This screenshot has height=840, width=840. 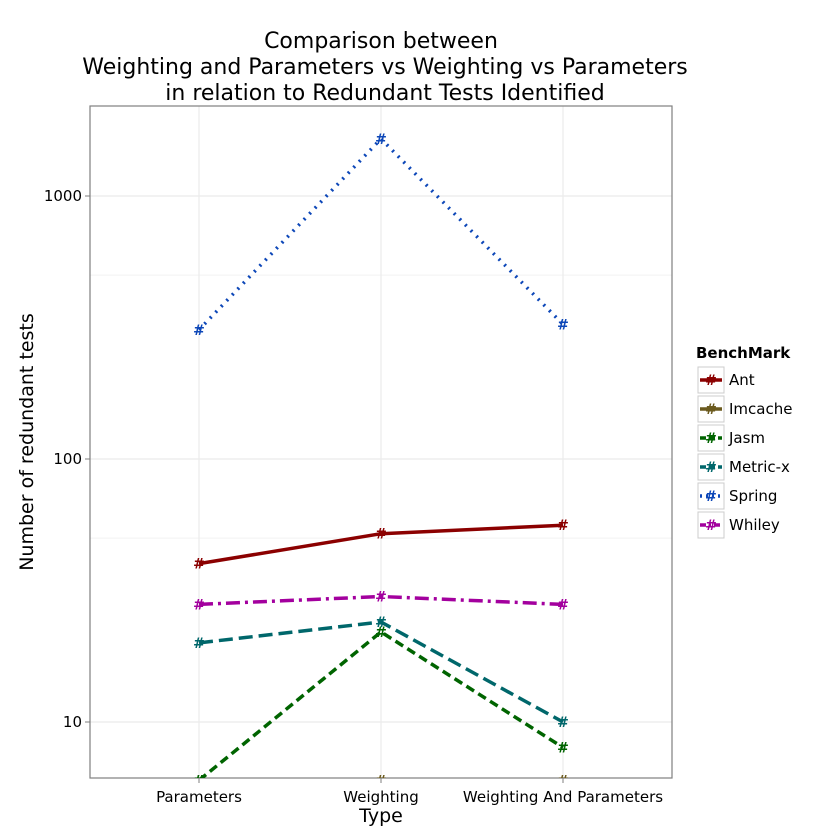 I want to click on legend-label-ant: Ant, so click(x=742, y=380).